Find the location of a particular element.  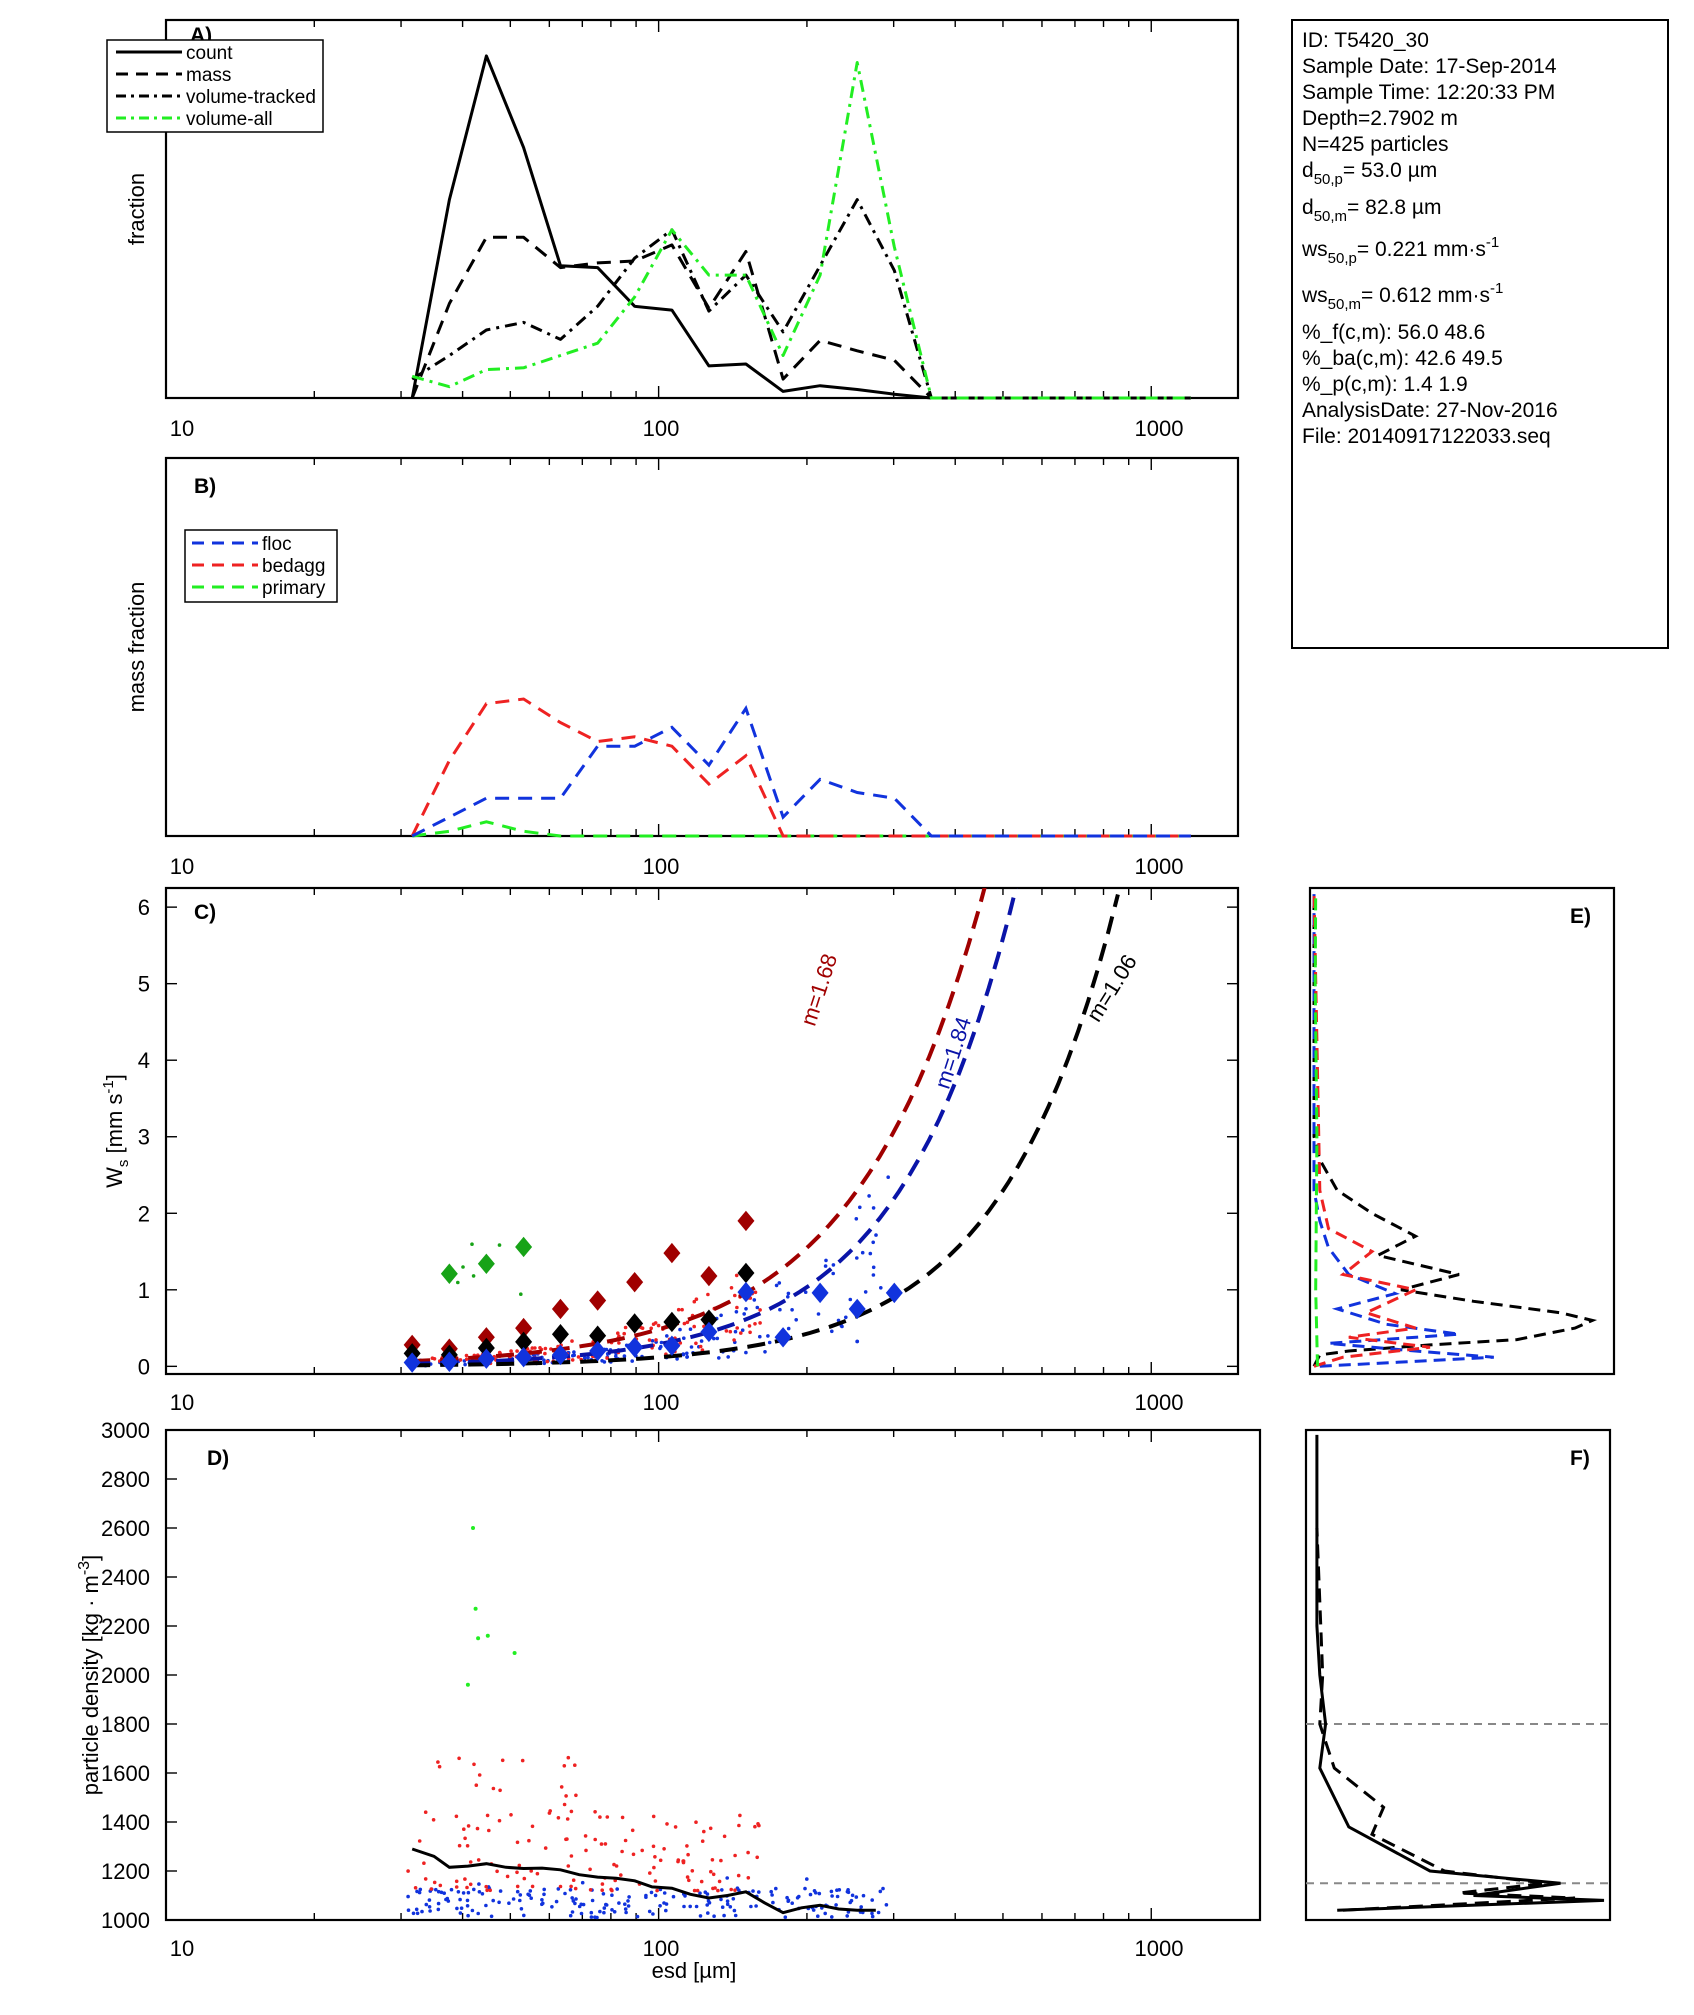

panel-e-line-blue is located at coordinates (1403, 1129).